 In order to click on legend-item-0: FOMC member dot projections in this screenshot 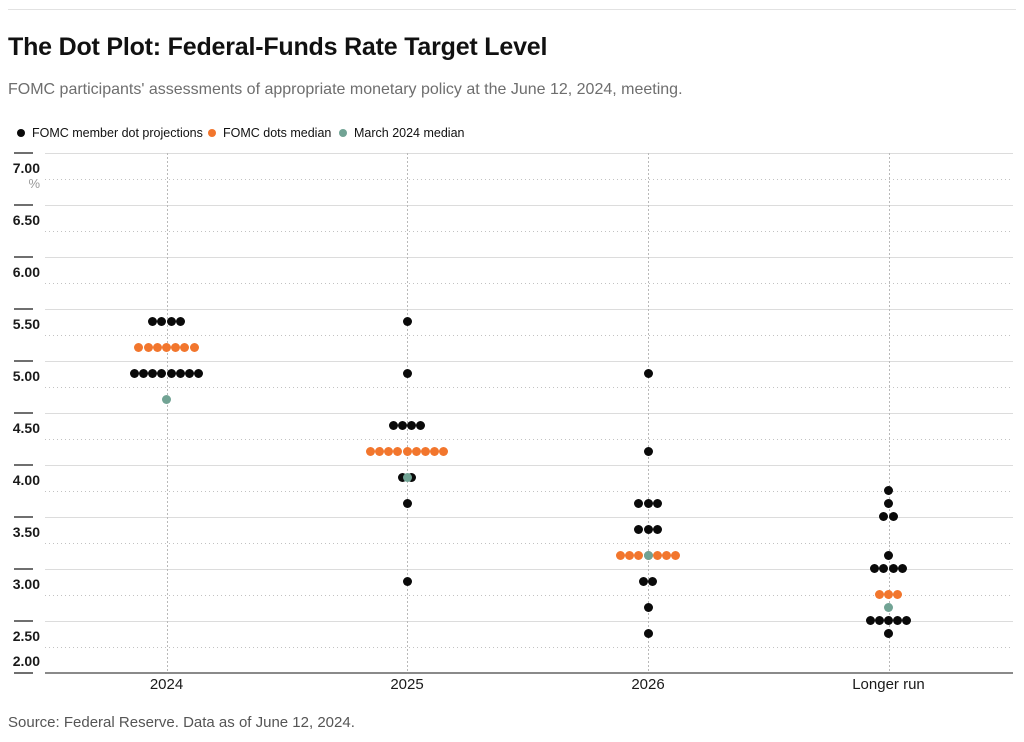, I will do `click(110, 133)`.